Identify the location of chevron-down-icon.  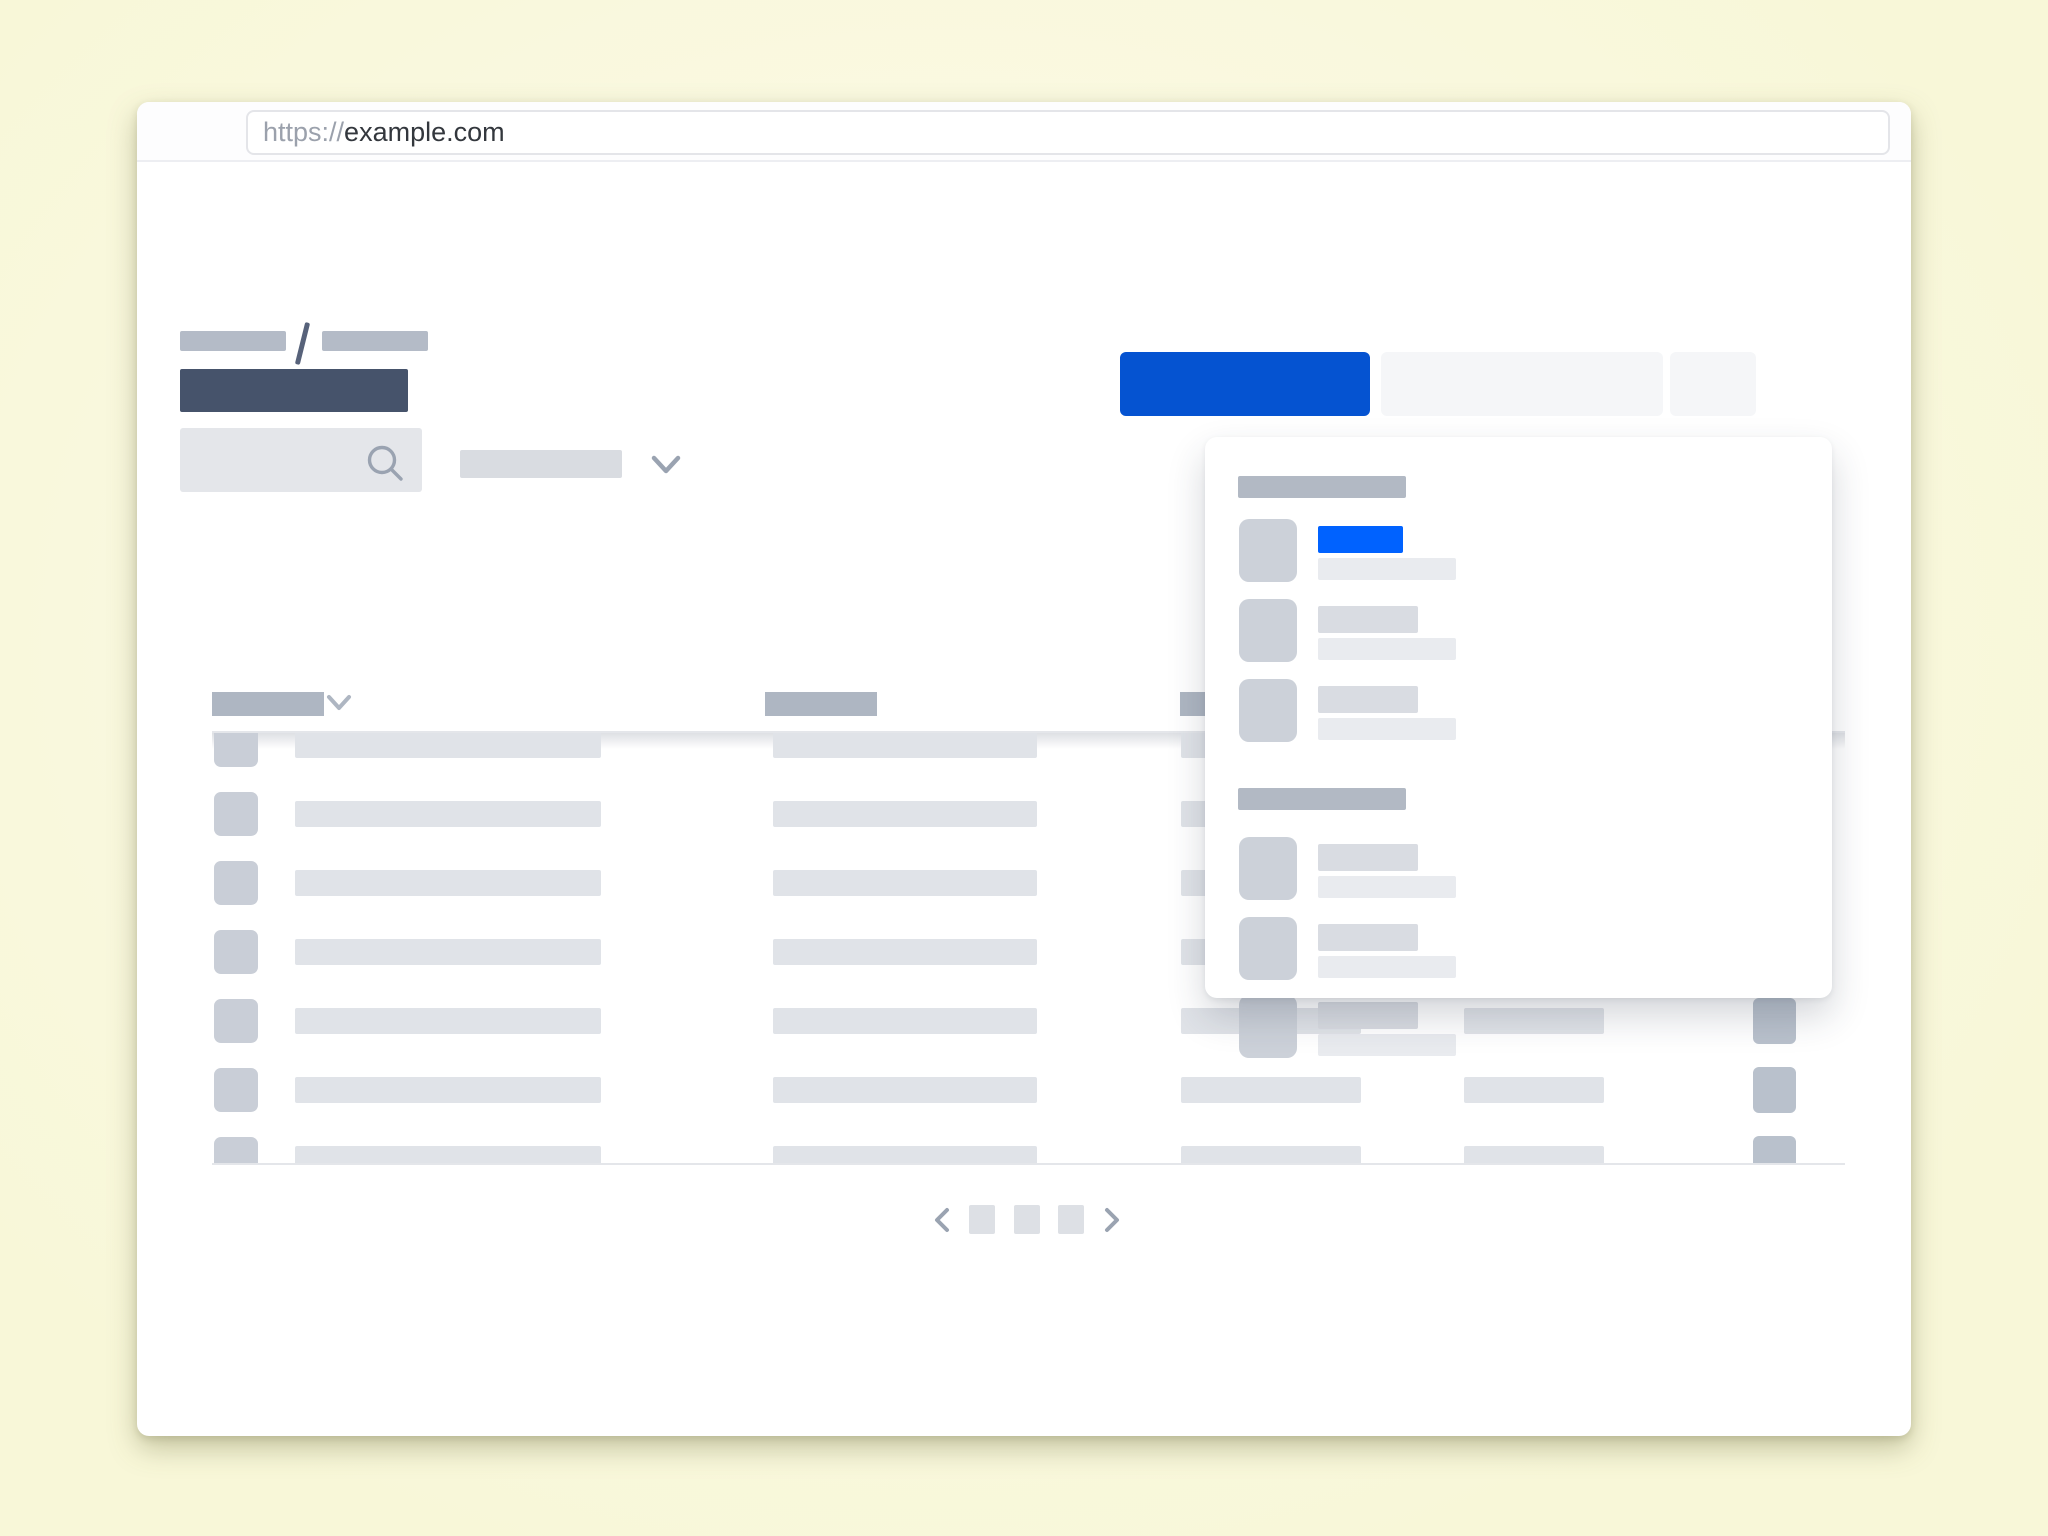
(666, 465).